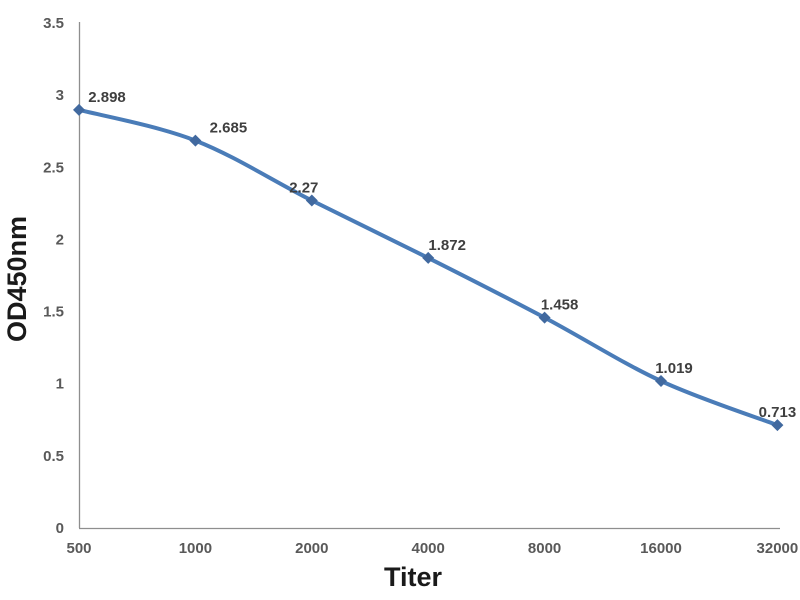 The width and height of the screenshot is (800, 600). Describe the element at coordinates (53, 23) in the screenshot. I see `y-tick-label: 3.5` at that location.